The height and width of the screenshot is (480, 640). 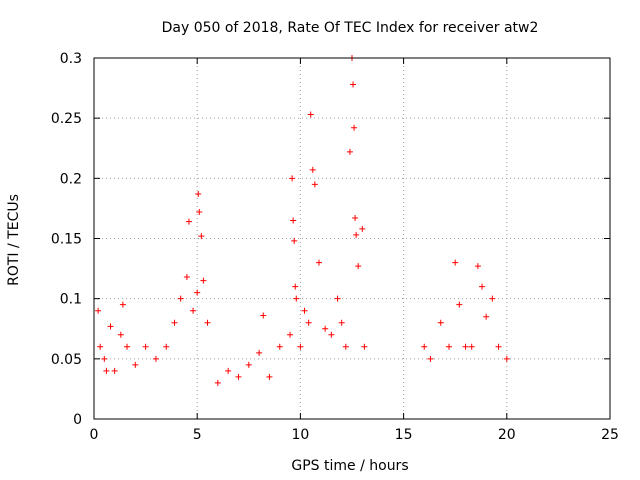 What do you see at coordinates (94, 435) in the screenshot?
I see `x-tick-label: 0` at bounding box center [94, 435].